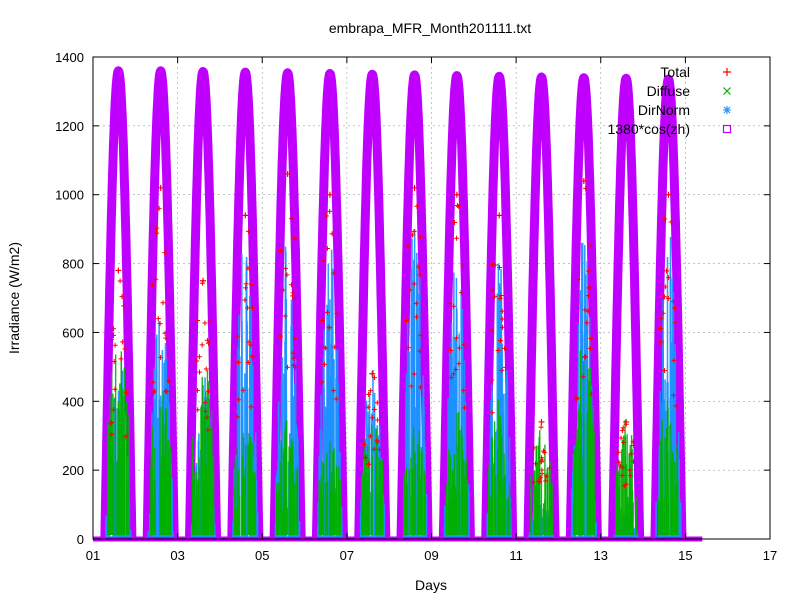 Image resolution: width=800 pixels, height=600 pixels. Describe the element at coordinates (262, 555) in the screenshot. I see `x-tick-label: 05` at that location.